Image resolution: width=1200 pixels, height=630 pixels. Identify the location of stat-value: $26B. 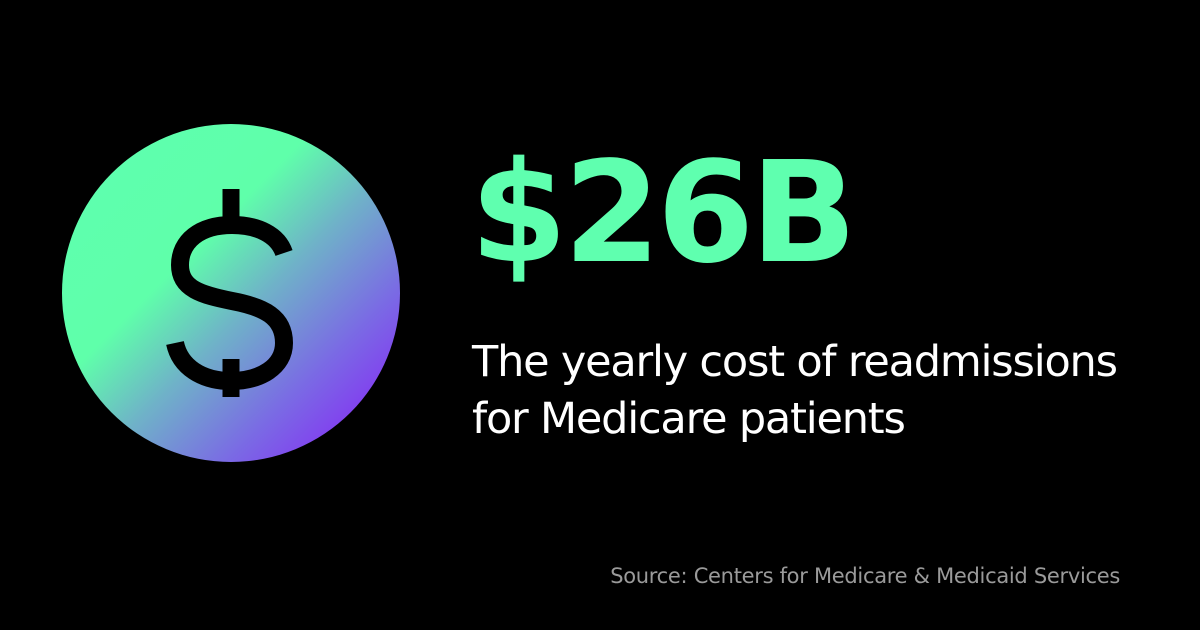
(663, 213).